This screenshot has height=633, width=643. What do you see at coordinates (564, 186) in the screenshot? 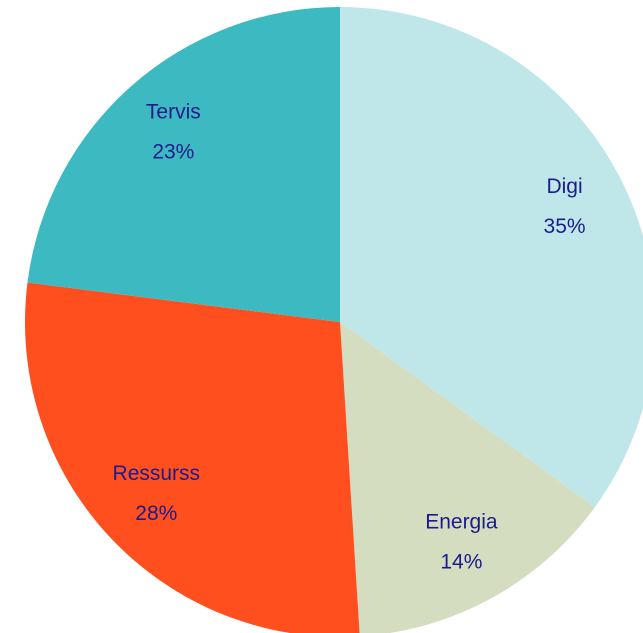
I see `slice-category-label: Digi` at bounding box center [564, 186].